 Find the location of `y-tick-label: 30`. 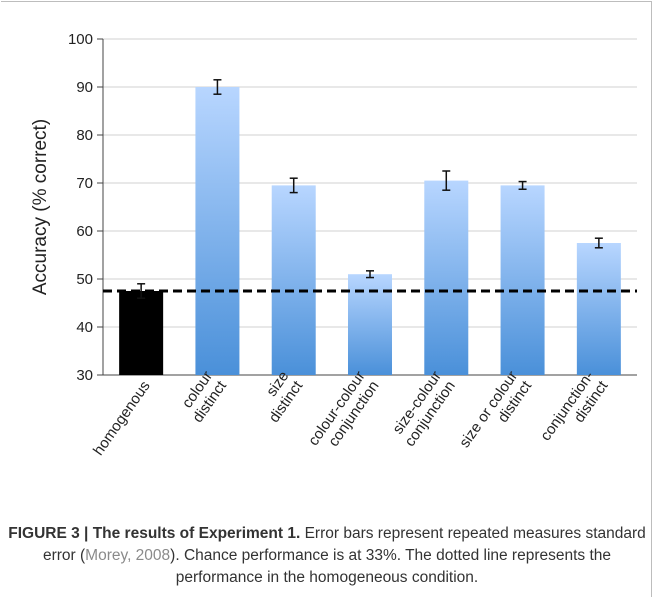

y-tick-label: 30 is located at coordinates (84, 375).